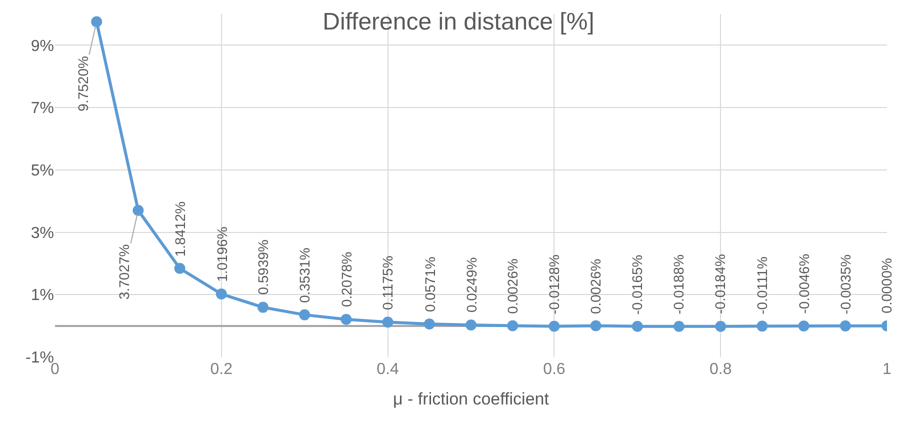 The width and height of the screenshot is (917, 427). I want to click on y-tick-label: 5%, so click(42, 171).